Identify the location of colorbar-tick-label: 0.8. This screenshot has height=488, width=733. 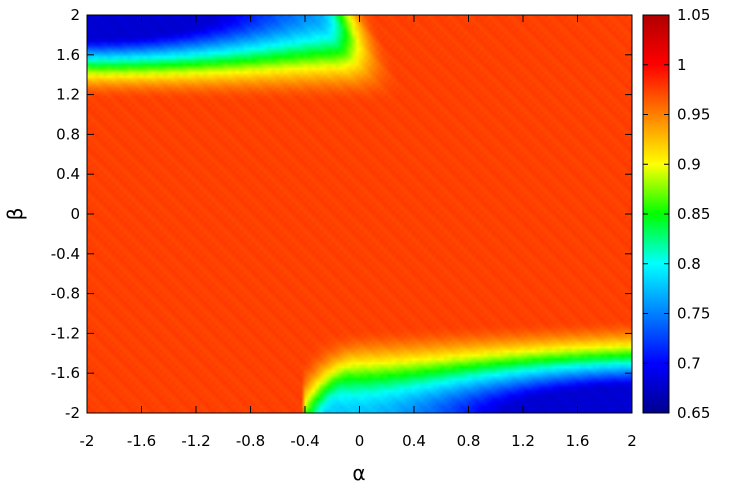
(689, 264).